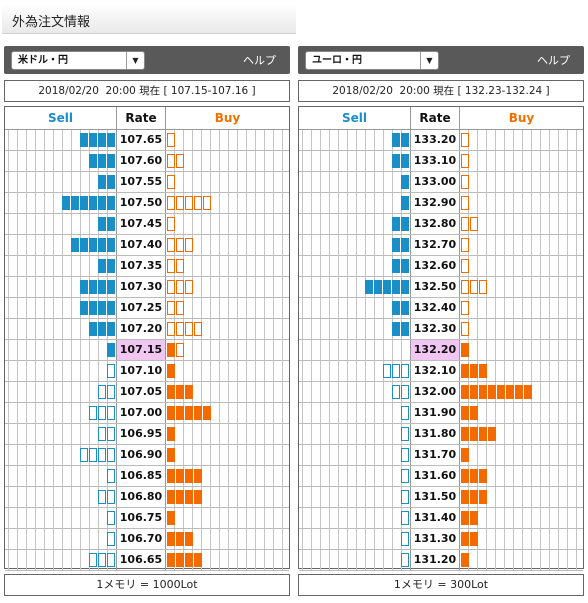 This screenshot has width=588, height=603. Describe the element at coordinates (147, 518) in the screenshot. I see `order-row: 106.75` at that location.